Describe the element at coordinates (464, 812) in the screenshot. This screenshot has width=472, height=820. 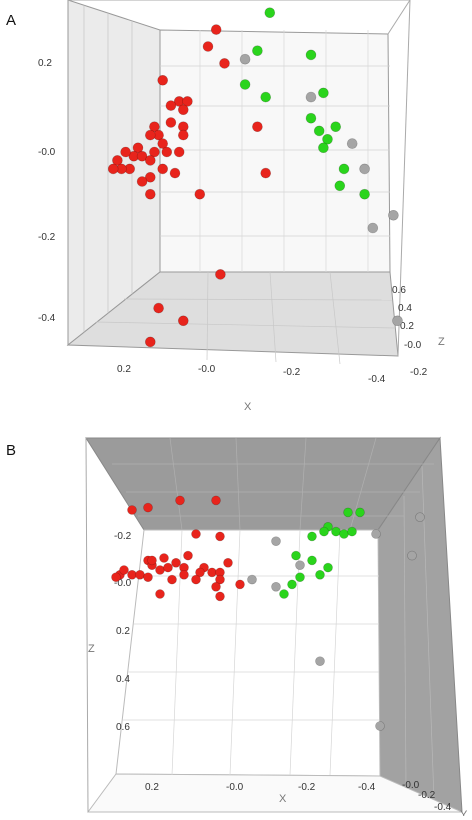
I see `panel-b-y-axis-label: Y` at that location.